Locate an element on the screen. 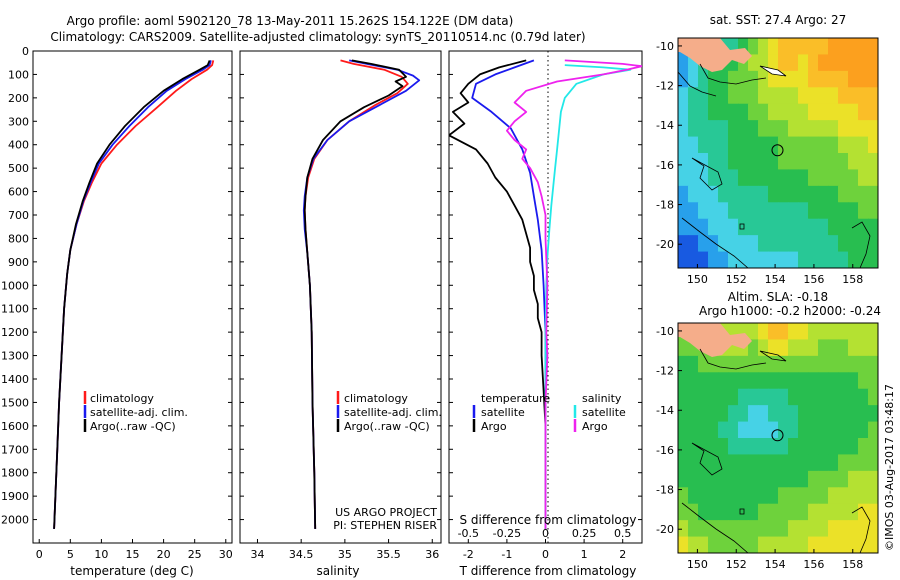 The width and height of the screenshot is (900, 580). y-tick-label: -18 is located at coordinates (665, 205).